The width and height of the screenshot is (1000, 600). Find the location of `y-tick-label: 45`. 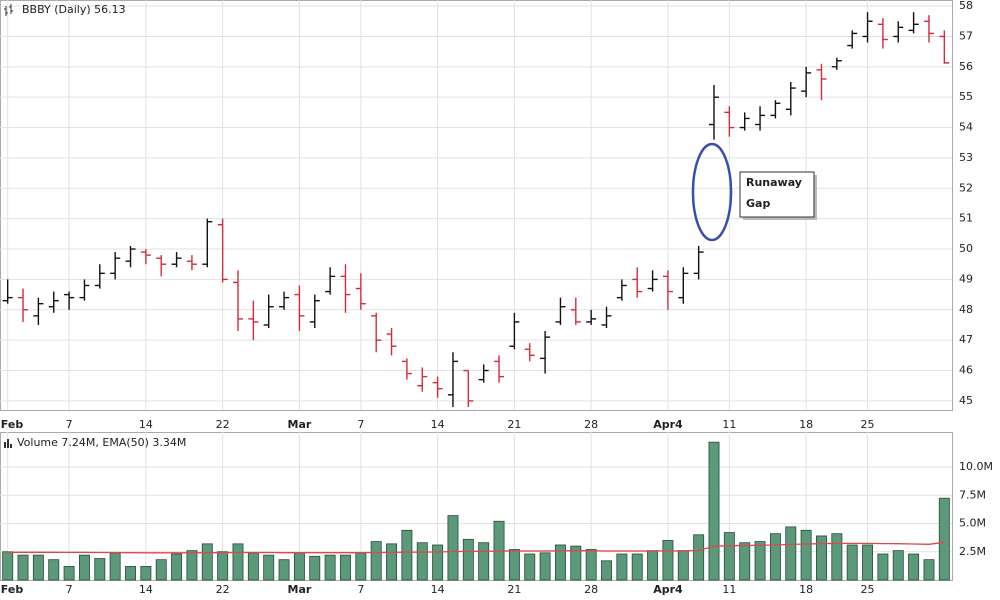

y-tick-label: 45 is located at coordinates (966, 400).